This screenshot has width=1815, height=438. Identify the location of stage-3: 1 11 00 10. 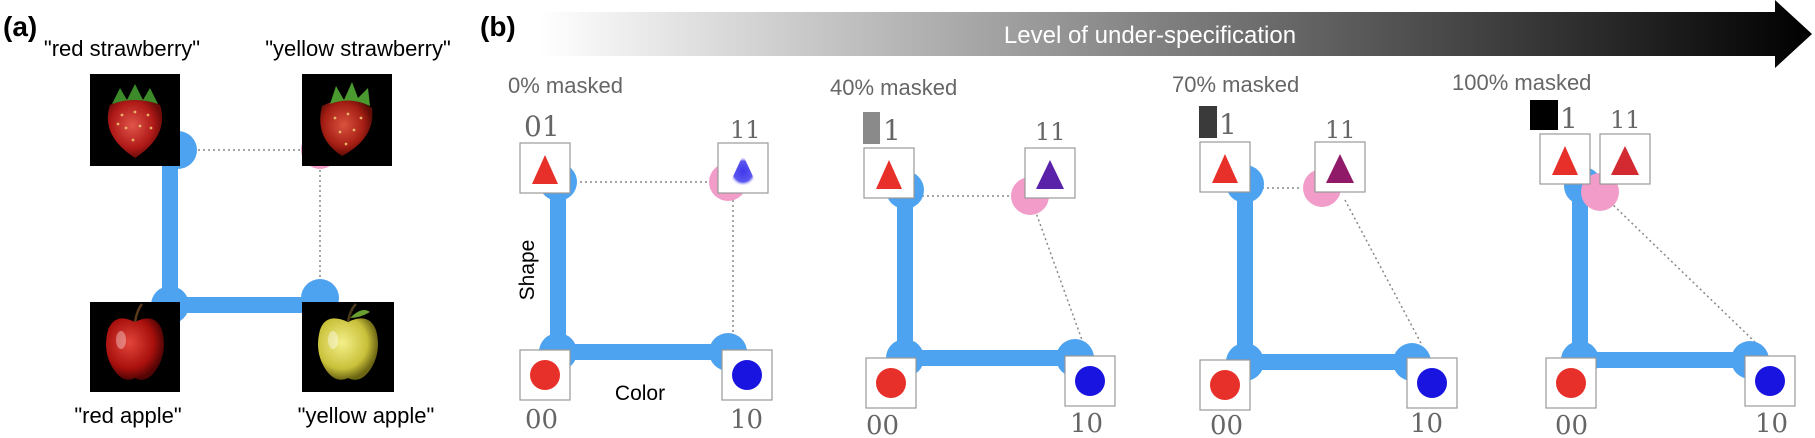
(1663, 269).